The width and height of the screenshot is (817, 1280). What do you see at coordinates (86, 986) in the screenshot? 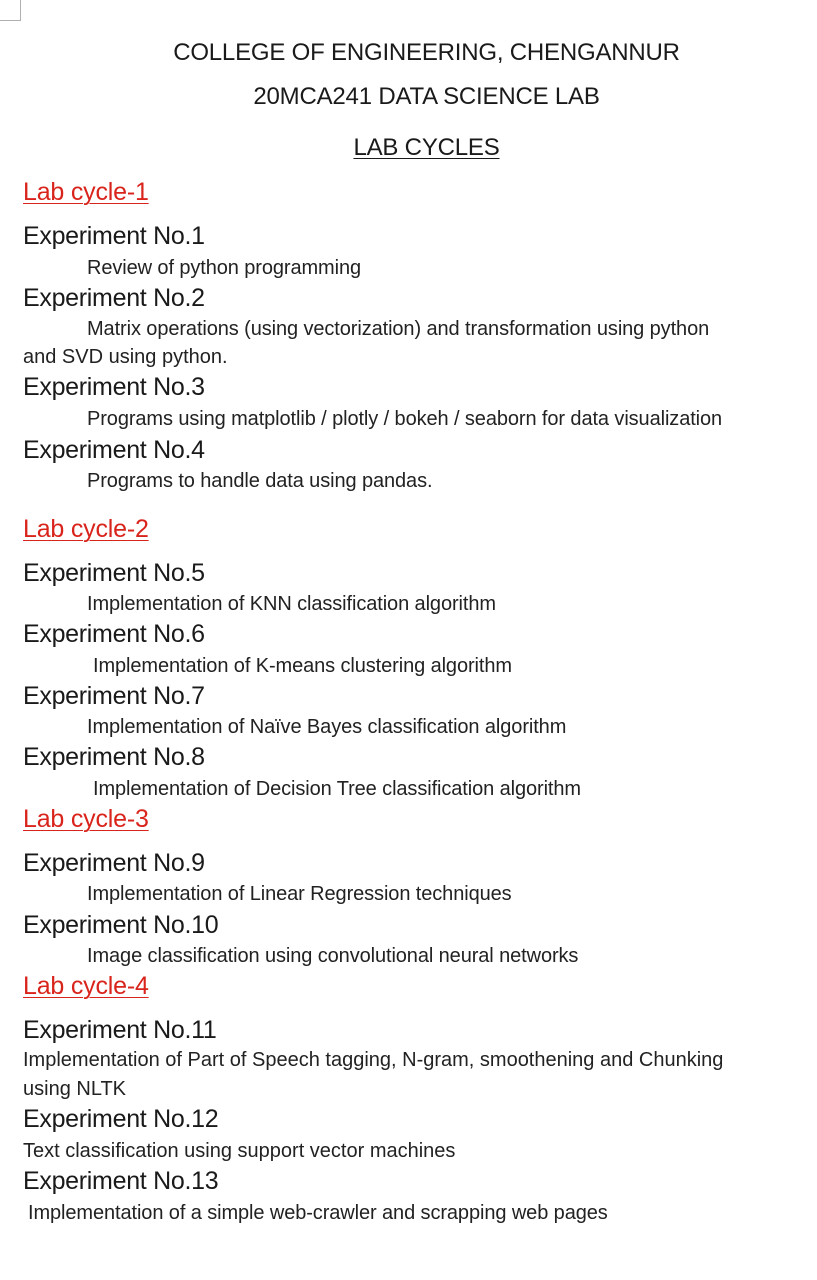
I see `lab-cycle-4-title: Lab cycle-4` at bounding box center [86, 986].